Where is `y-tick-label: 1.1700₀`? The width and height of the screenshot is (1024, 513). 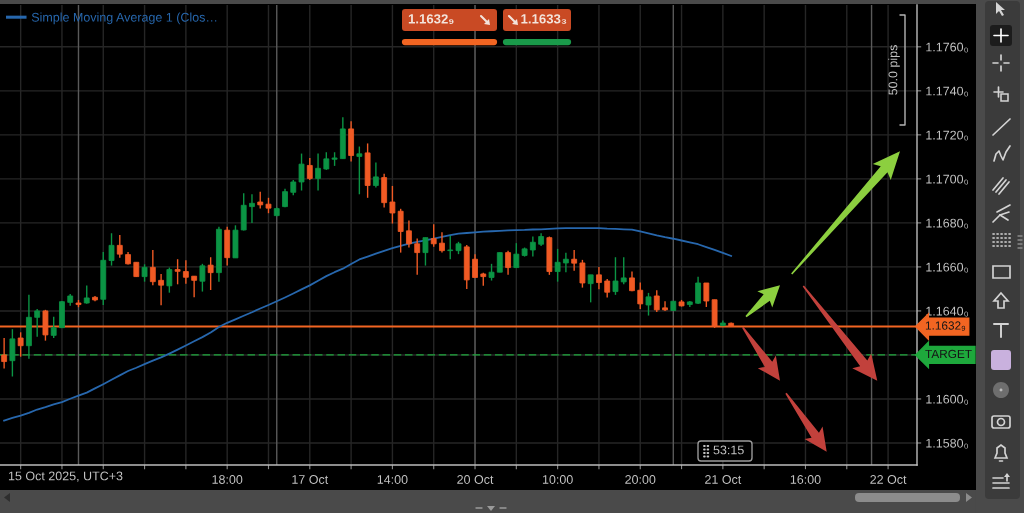
y-tick-label: 1.1700₀ is located at coordinates (947, 179).